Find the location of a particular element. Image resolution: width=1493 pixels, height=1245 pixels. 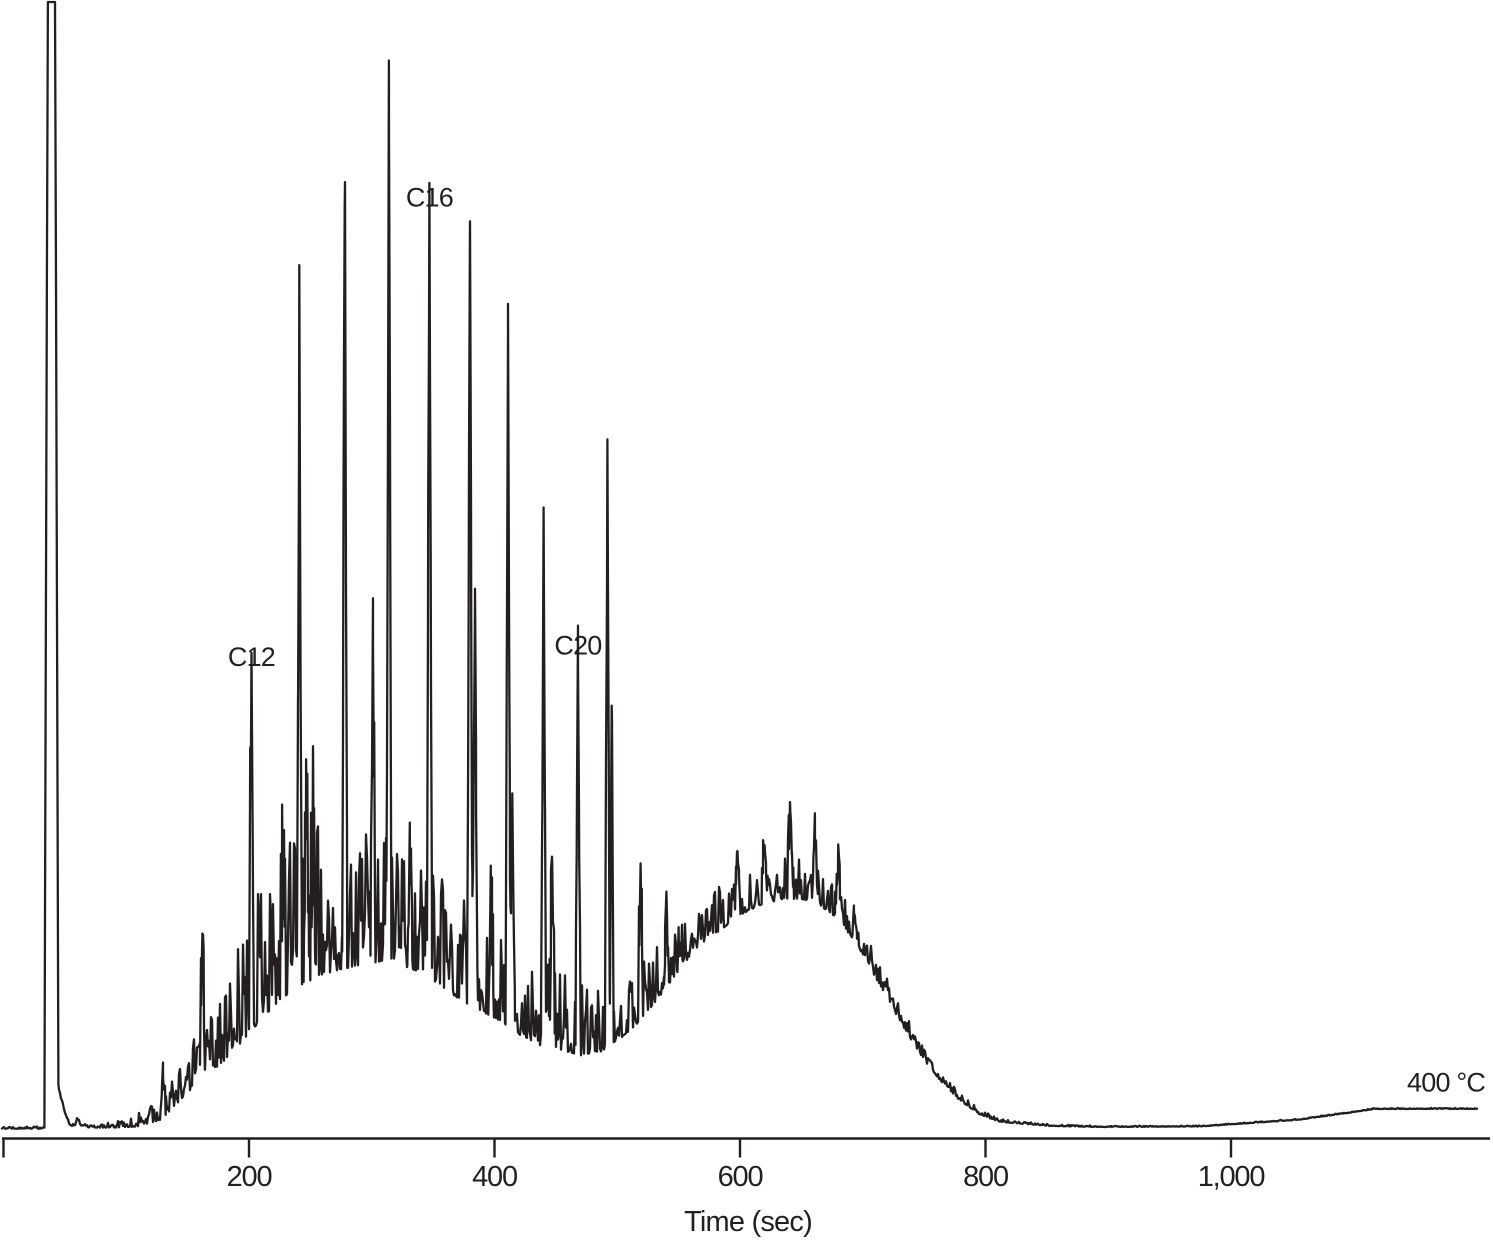

annotation-400-c: 400 °C is located at coordinates (1446, 1082).